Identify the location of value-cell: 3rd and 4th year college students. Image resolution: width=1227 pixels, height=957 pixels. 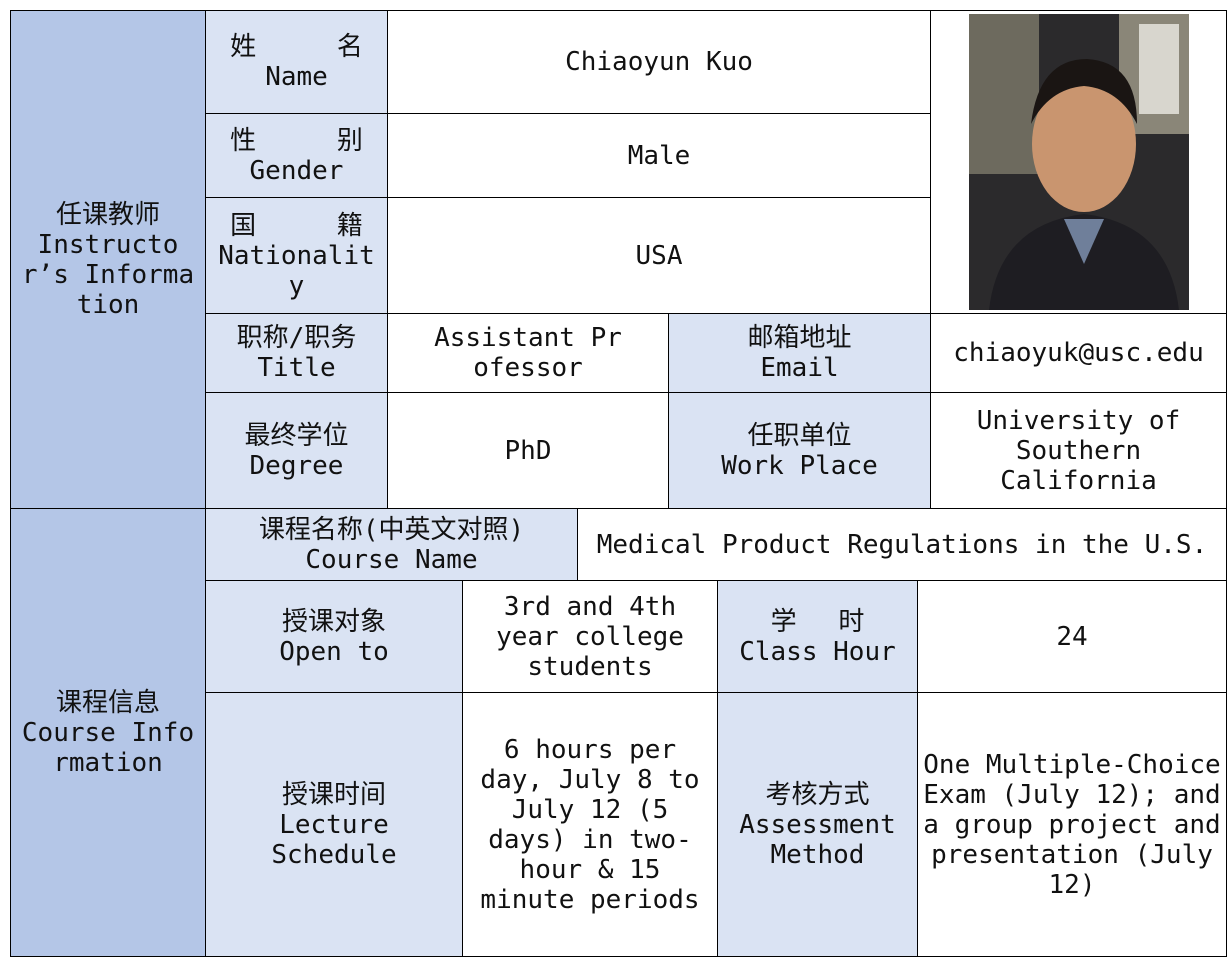
(590, 636).